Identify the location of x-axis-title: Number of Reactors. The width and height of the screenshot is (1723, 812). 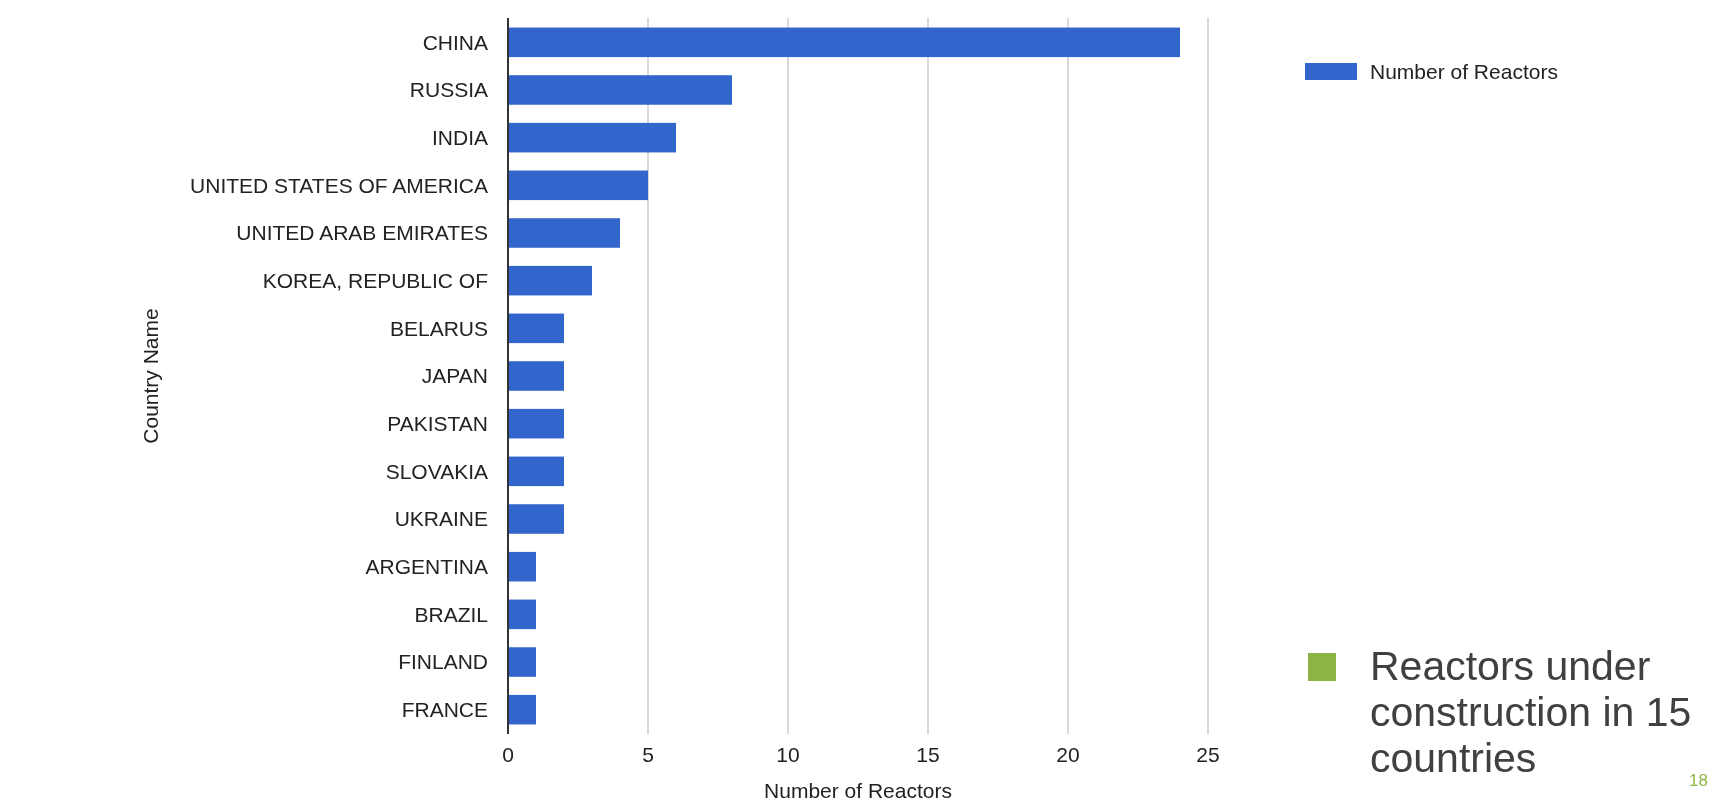
(858, 790).